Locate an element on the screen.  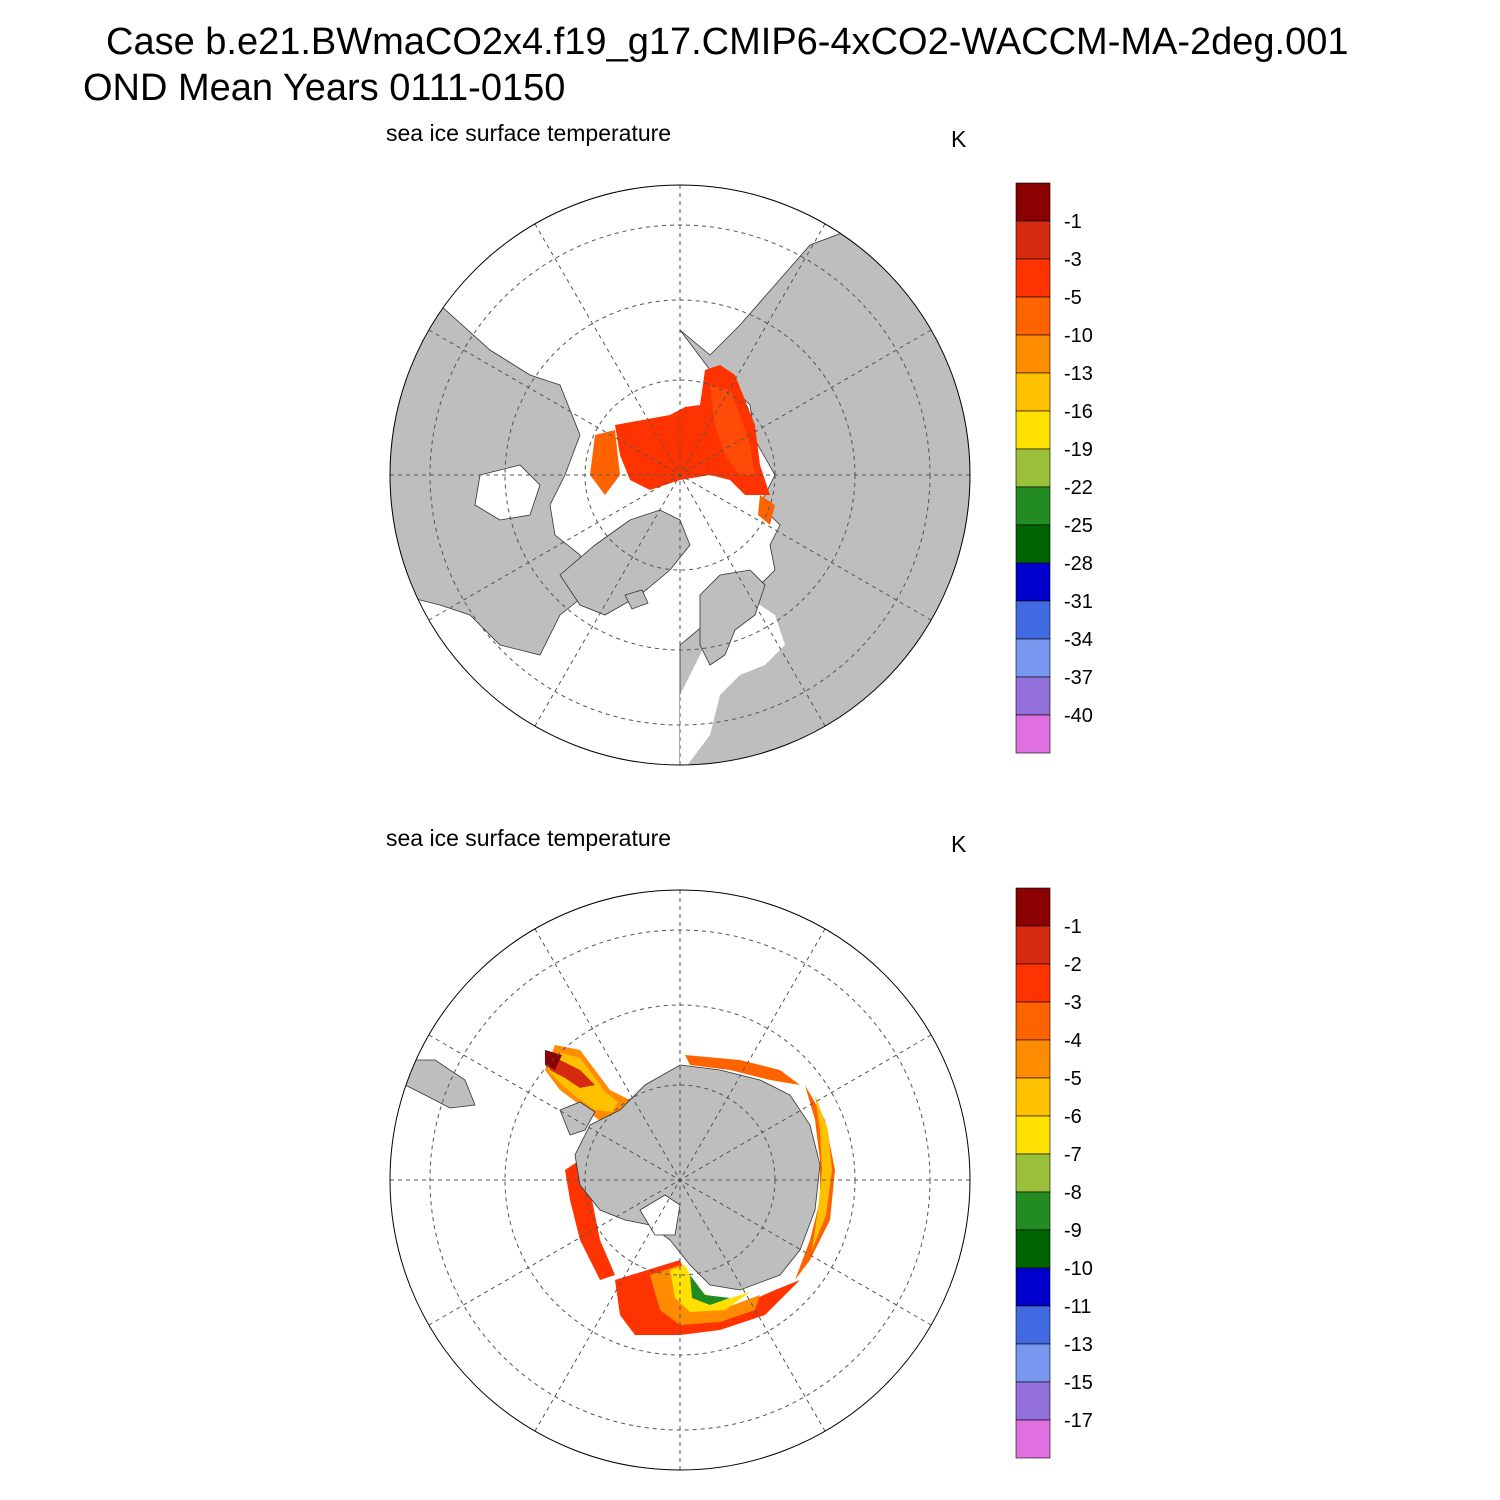
north-colorbar-tick-label: -3 is located at coordinates (1073, 260).